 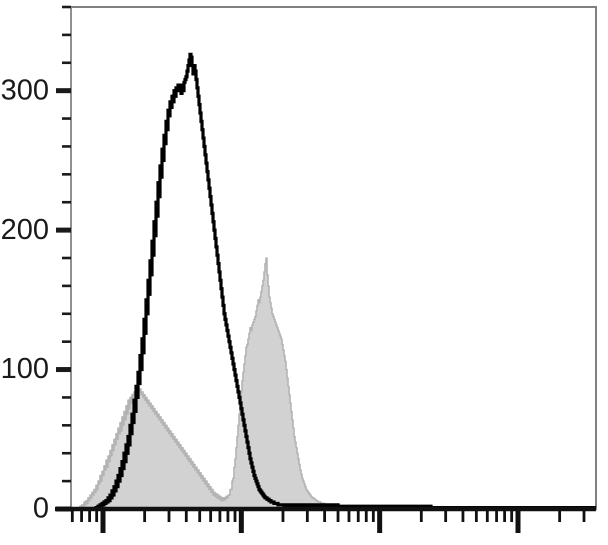 I want to click on x-axis, so click(x=325, y=519).